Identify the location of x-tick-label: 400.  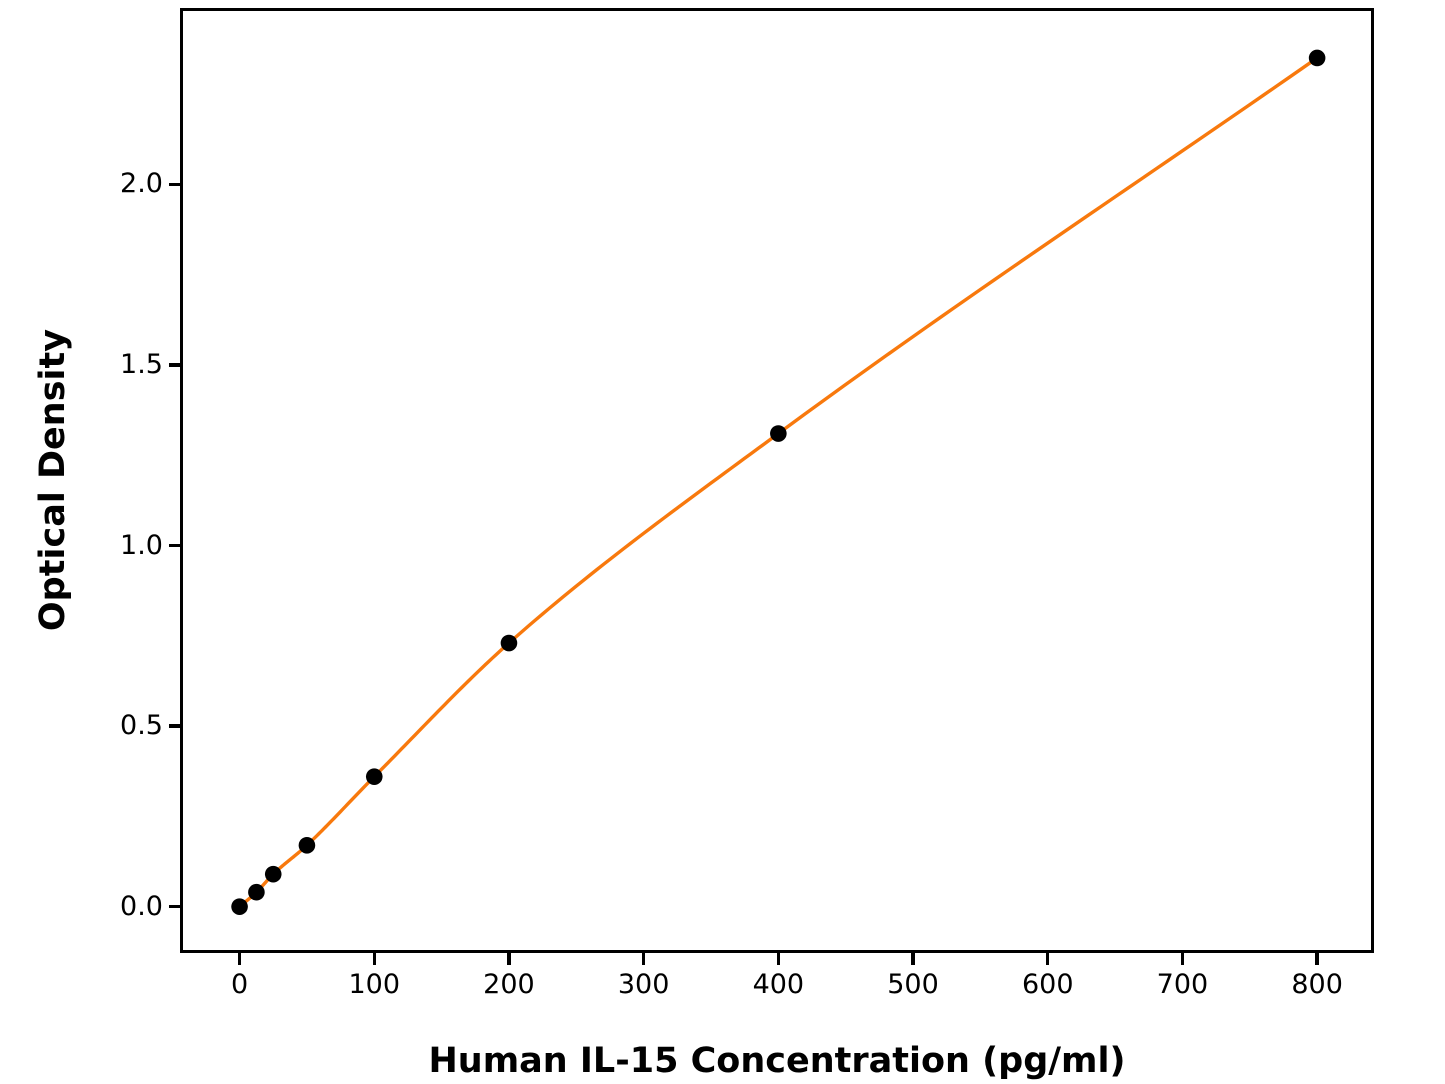
(778, 984).